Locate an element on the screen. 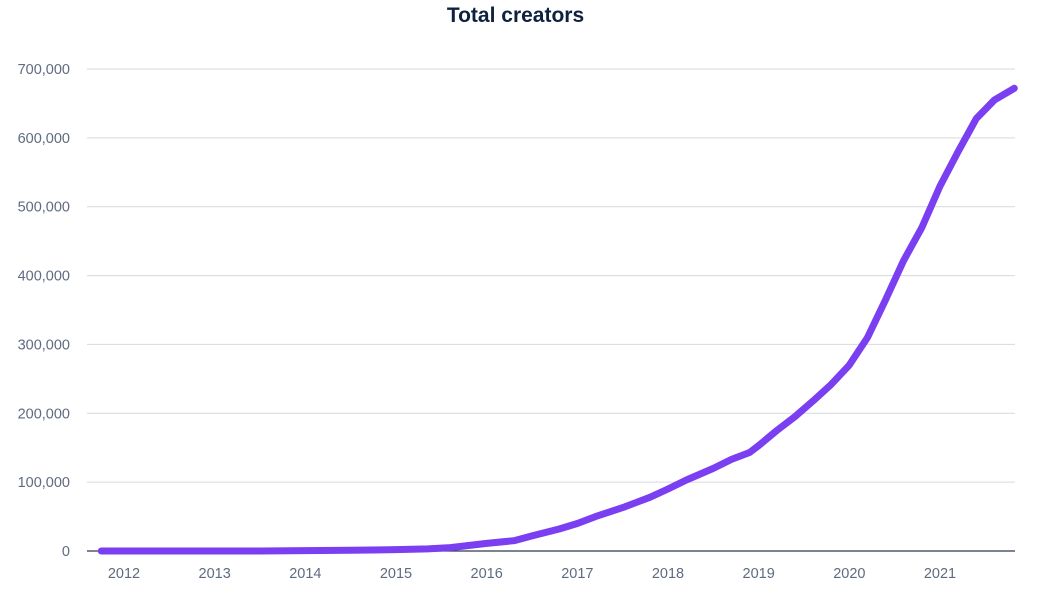 The image size is (1041, 594). x-tick-label: 2016 is located at coordinates (487, 574).